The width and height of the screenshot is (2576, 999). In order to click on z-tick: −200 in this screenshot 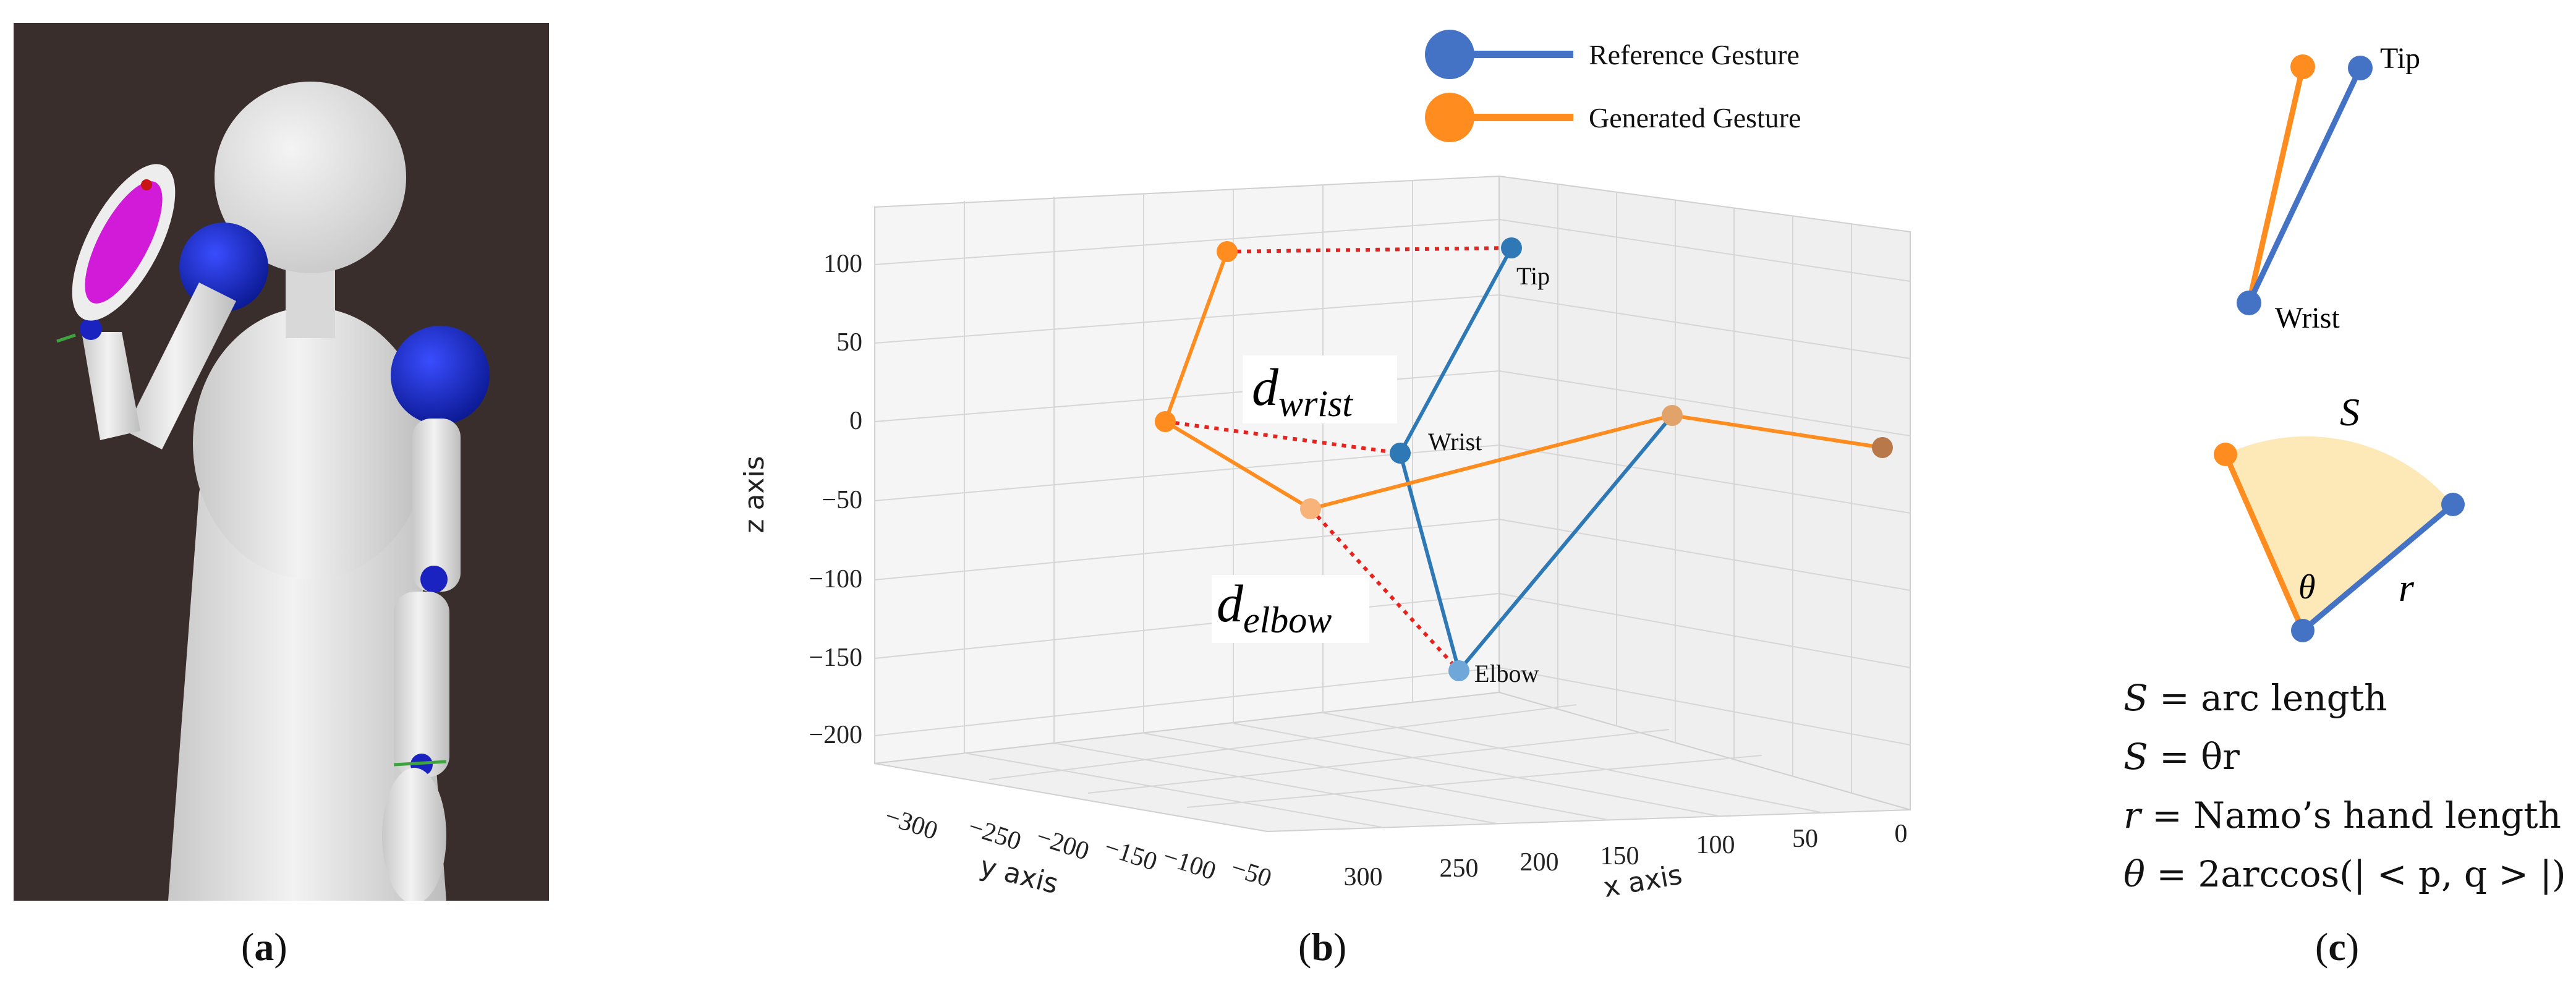, I will do `click(835, 735)`.